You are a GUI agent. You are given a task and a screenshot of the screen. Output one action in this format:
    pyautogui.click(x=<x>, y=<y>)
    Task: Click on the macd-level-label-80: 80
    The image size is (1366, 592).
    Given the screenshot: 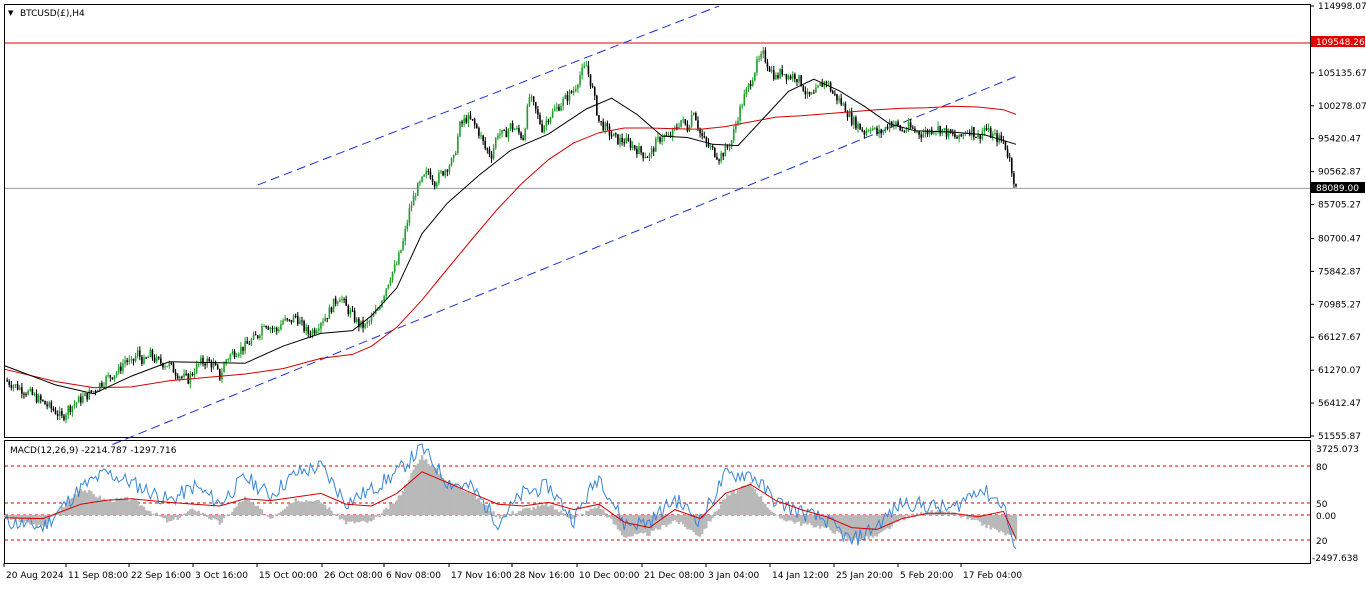 What is the action you would take?
    pyautogui.click(x=1322, y=468)
    